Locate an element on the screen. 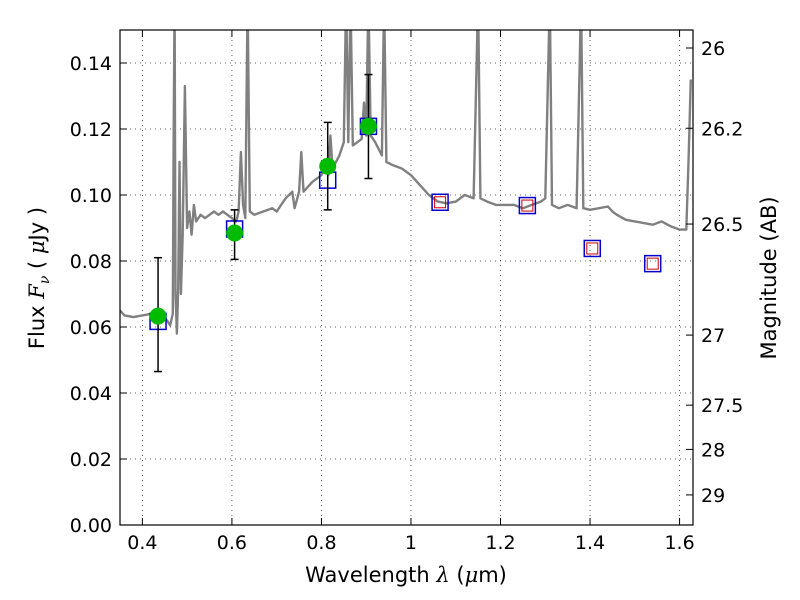 Image resolution: width=800 pixels, height=600 pixels. y2-axis-label: Magnitude (AB) is located at coordinates (769, 277).